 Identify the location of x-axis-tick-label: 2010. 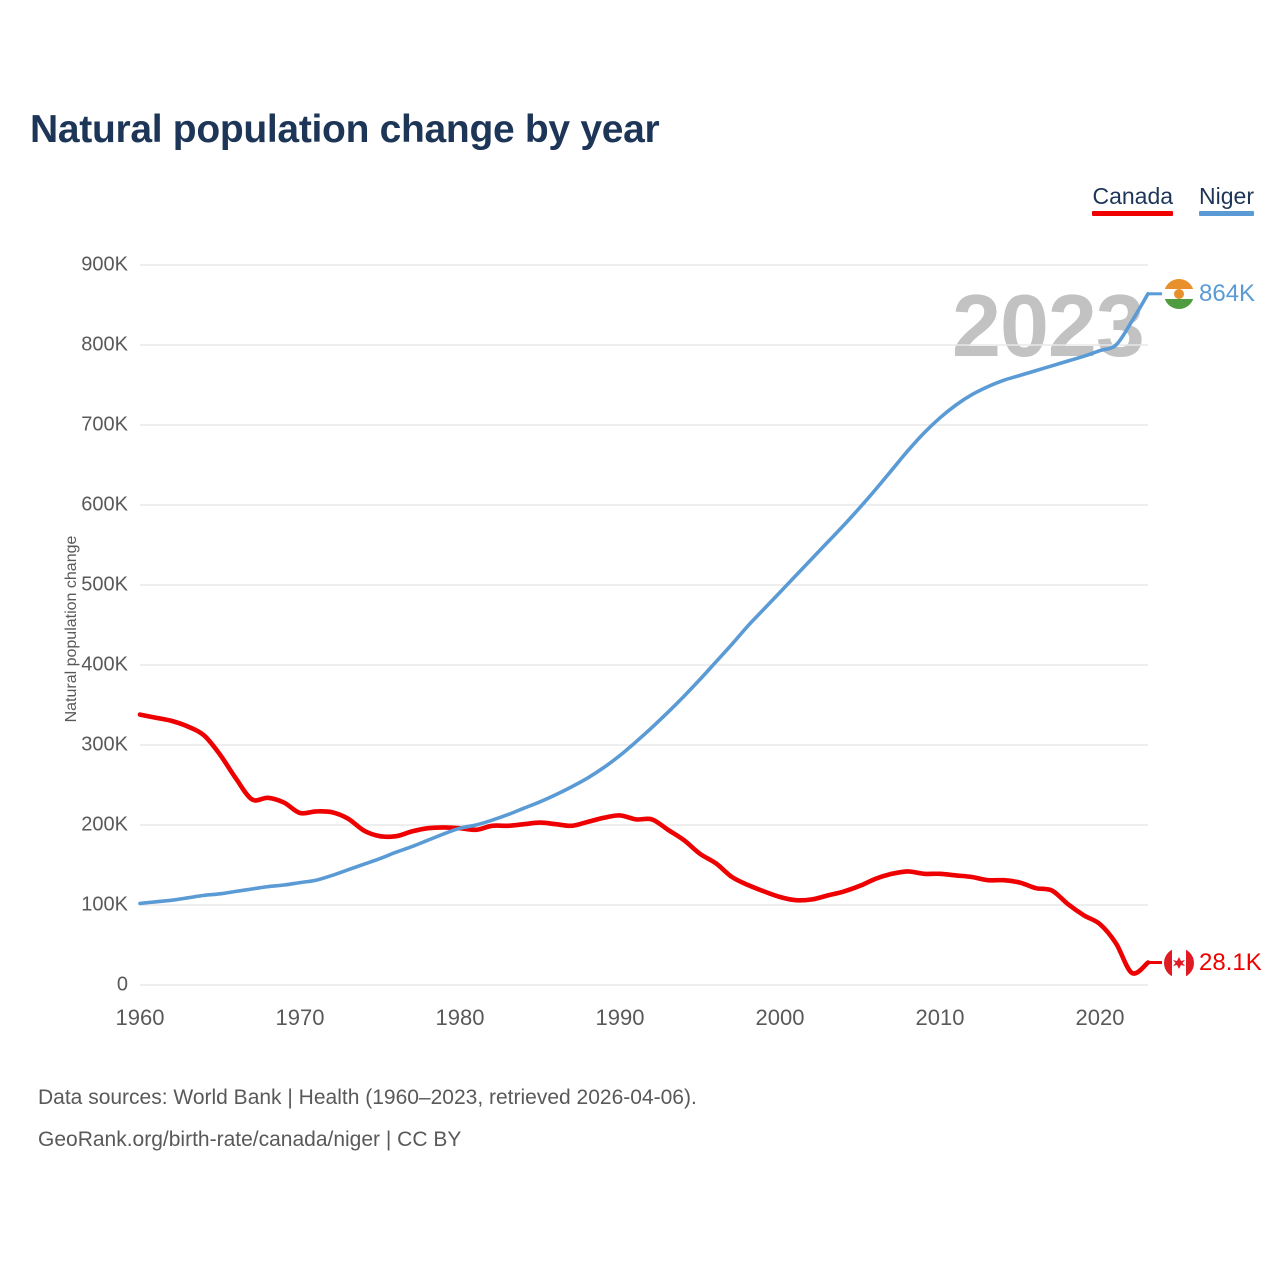
(940, 1017).